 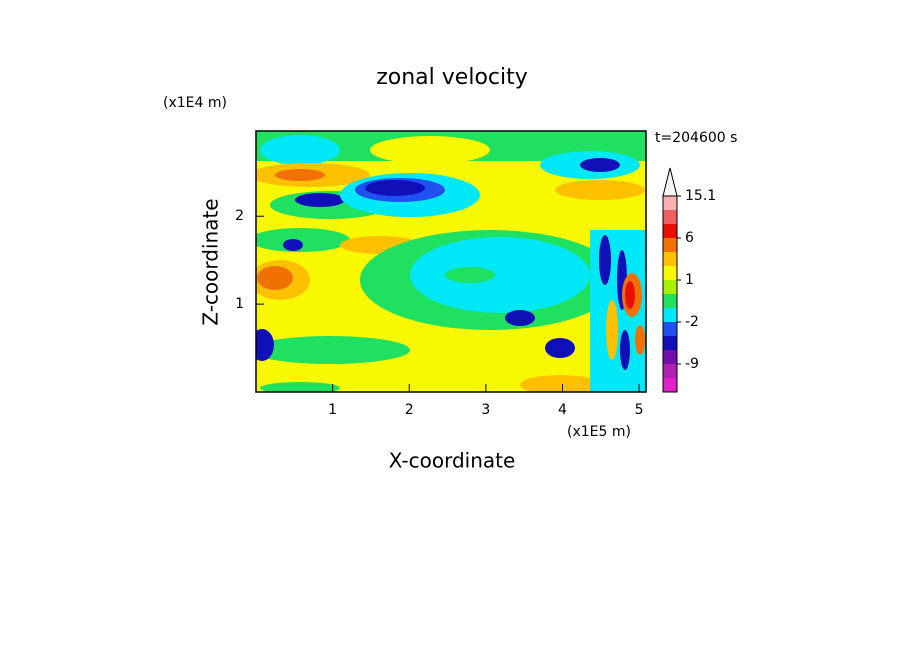 What do you see at coordinates (239, 304) in the screenshot?
I see `y-tick-label: 1` at bounding box center [239, 304].